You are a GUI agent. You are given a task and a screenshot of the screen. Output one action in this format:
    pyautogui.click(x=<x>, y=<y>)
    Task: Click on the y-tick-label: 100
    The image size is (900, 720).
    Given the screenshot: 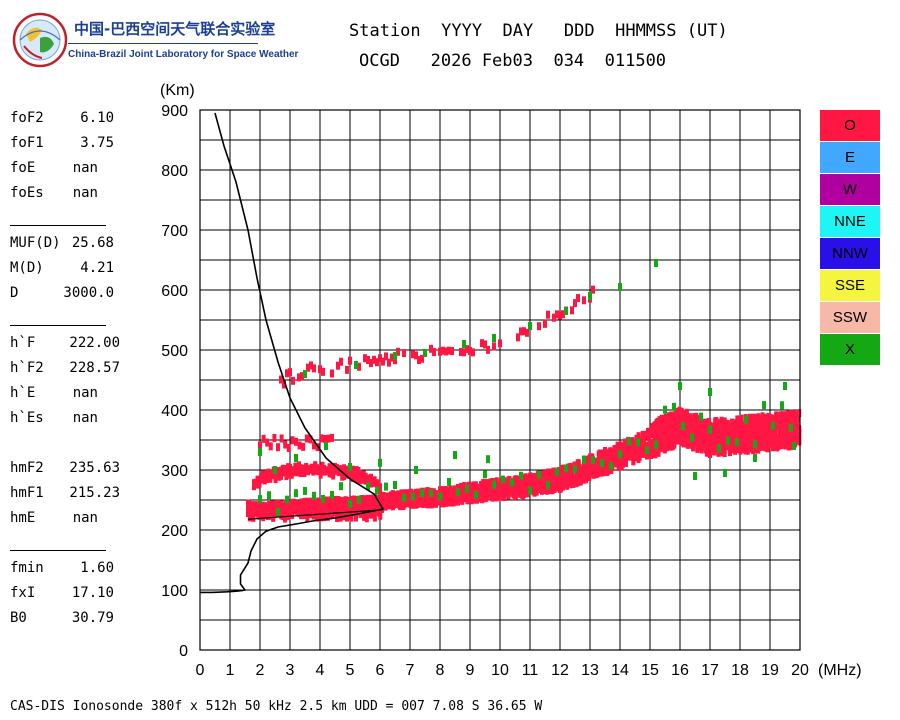 What is the action you would take?
    pyautogui.click(x=174, y=591)
    